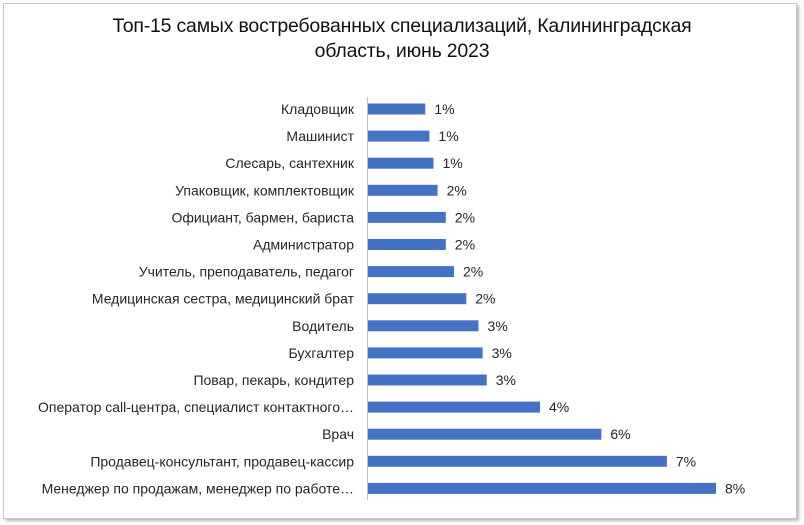 The height and width of the screenshot is (525, 804). I want to click on data-label: 7%, so click(686, 461).